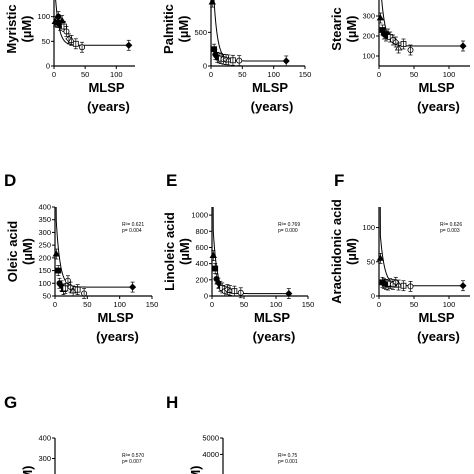 Image resolution: width=474 pixels, height=474 pixels. What do you see at coordinates (288, 456) in the screenshot?
I see `r-squared-label: R²= 0.75` at bounding box center [288, 456].